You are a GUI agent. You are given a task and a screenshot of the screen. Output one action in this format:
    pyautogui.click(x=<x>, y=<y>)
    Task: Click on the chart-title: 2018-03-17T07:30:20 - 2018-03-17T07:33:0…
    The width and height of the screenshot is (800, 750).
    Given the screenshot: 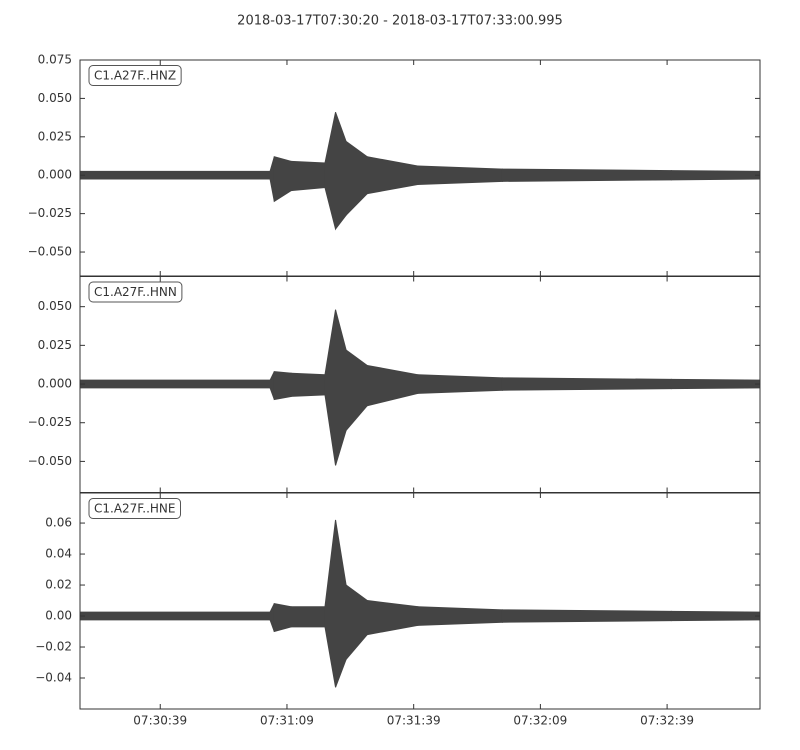 What is the action you would take?
    pyautogui.click(x=400, y=21)
    